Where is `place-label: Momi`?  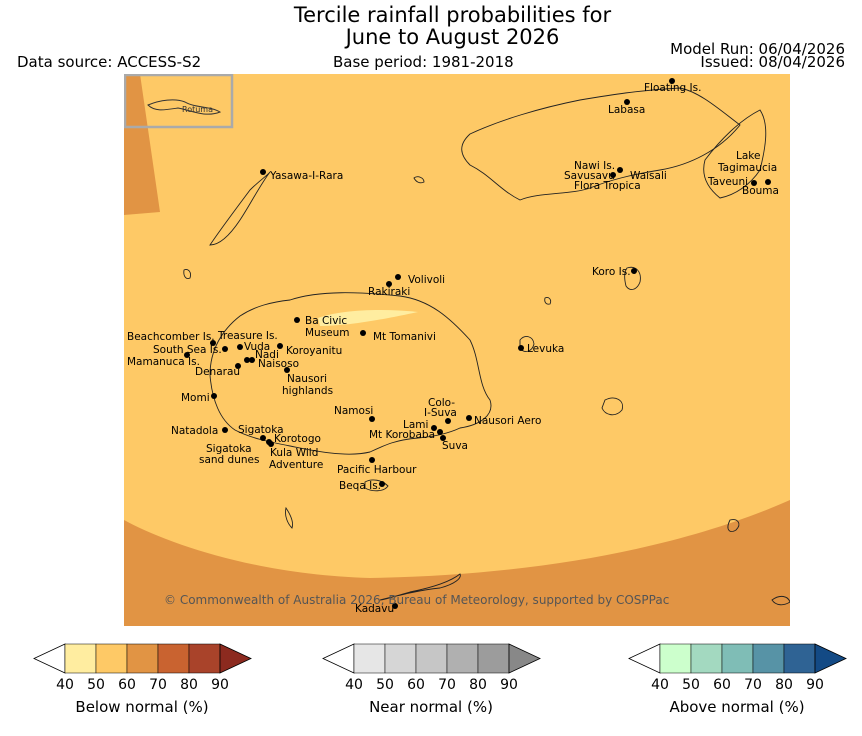
place-label: Momi is located at coordinates (195, 398).